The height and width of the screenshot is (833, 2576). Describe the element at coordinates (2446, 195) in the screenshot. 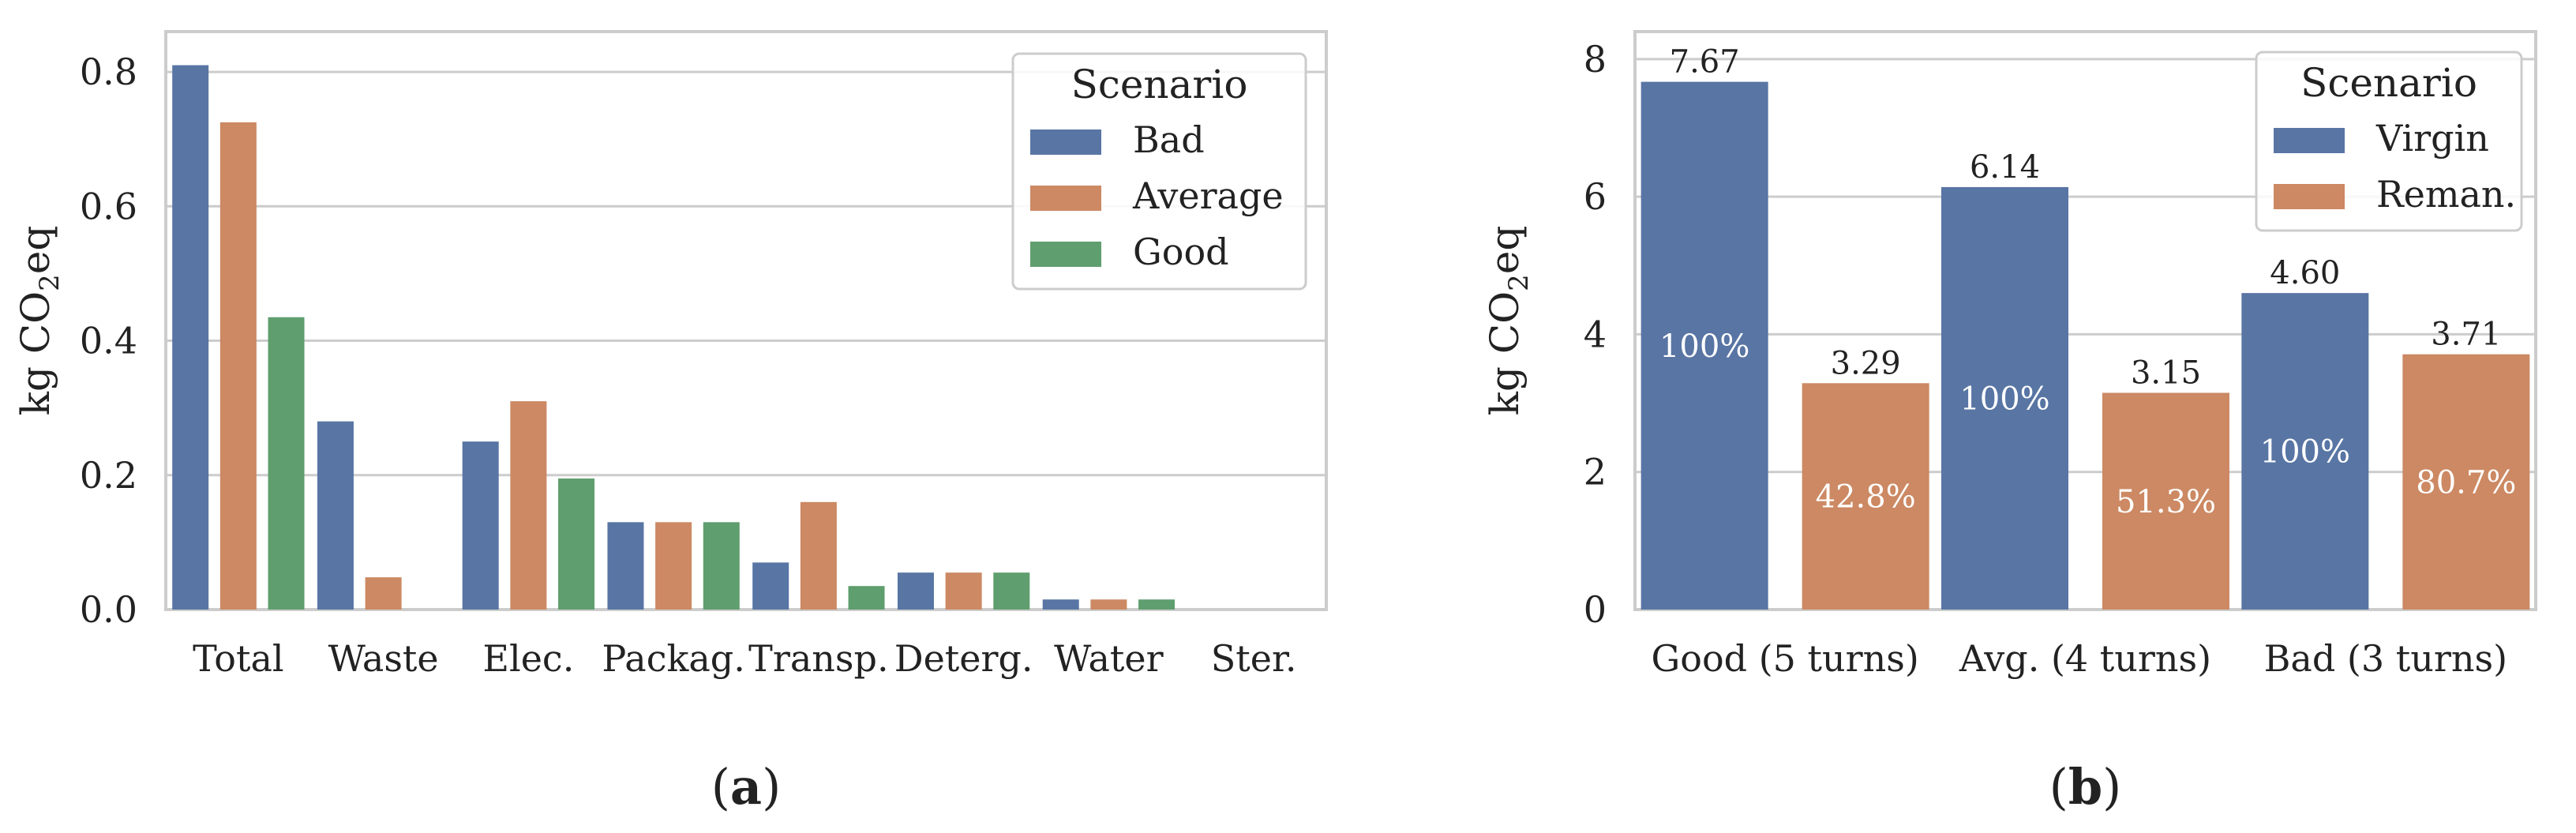

I see `legend-item-label: Reman.` at that location.